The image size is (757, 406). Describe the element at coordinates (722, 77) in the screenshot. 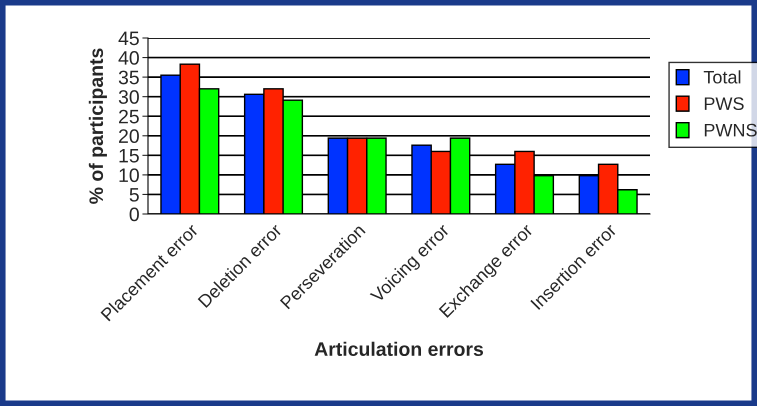

I see `legend-label: Total` at that location.